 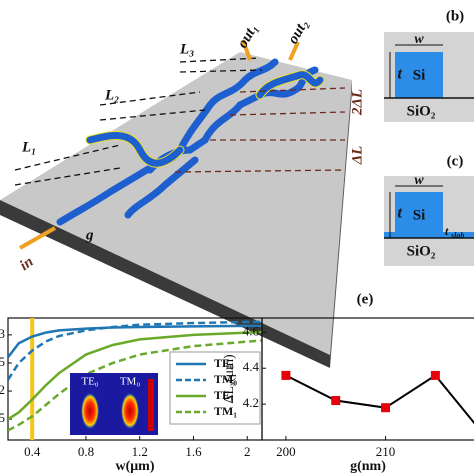 What do you see at coordinates (457, 235) in the screenshot?
I see `slab-subscript: slab` at bounding box center [457, 235].